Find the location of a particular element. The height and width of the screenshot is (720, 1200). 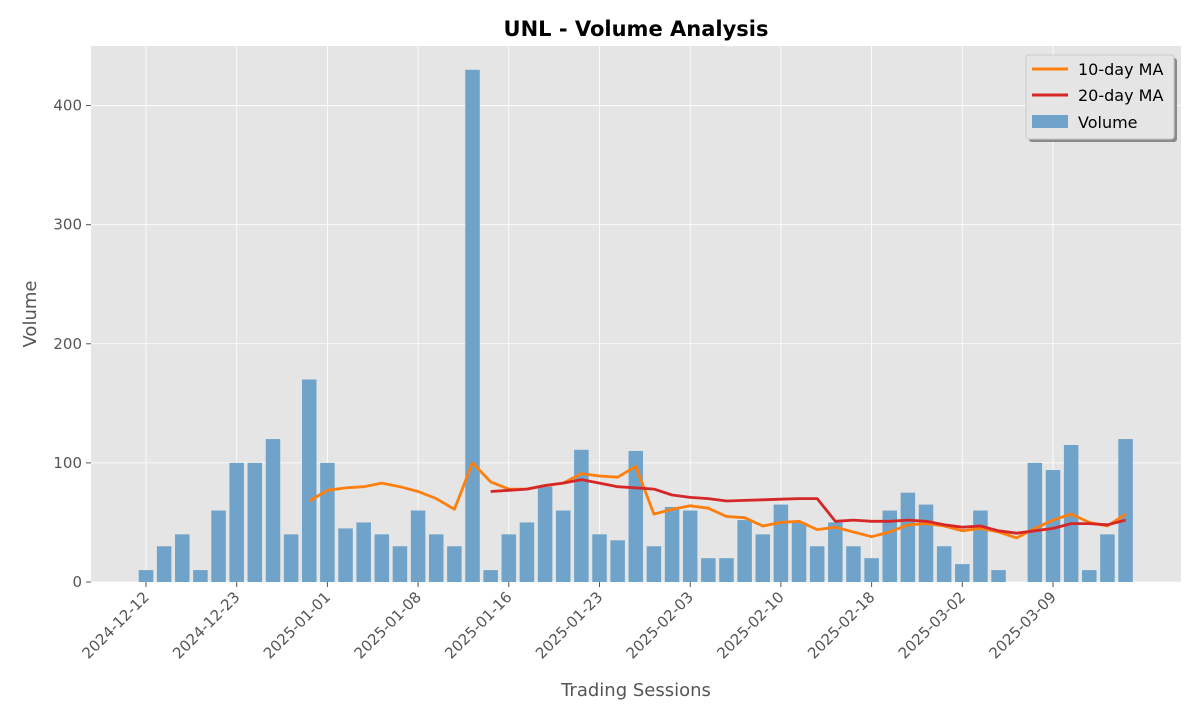

x-axis-title: Trading Sessions is located at coordinates (635, 690).